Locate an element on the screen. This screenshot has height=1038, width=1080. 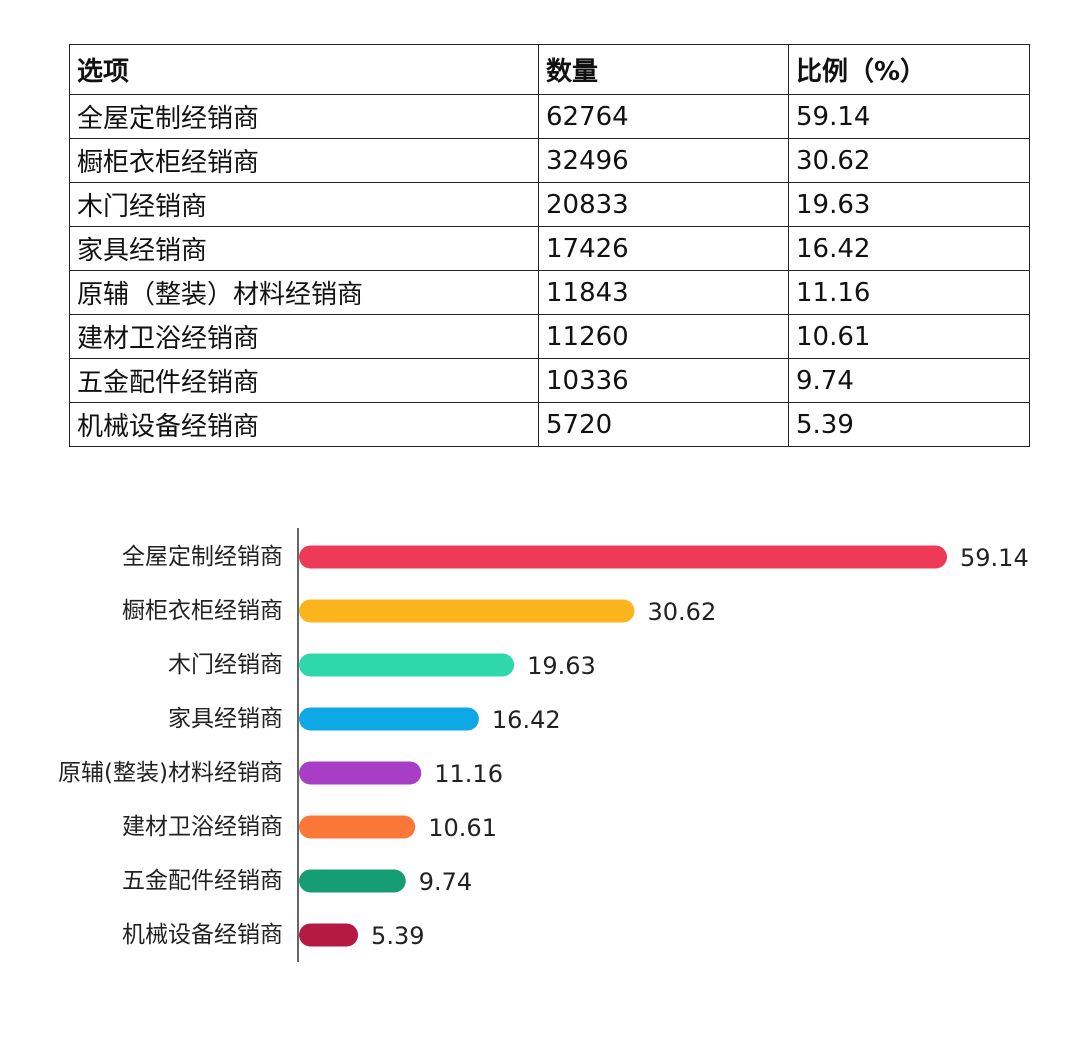
value-label: 5.39 is located at coordinates (397, 936).